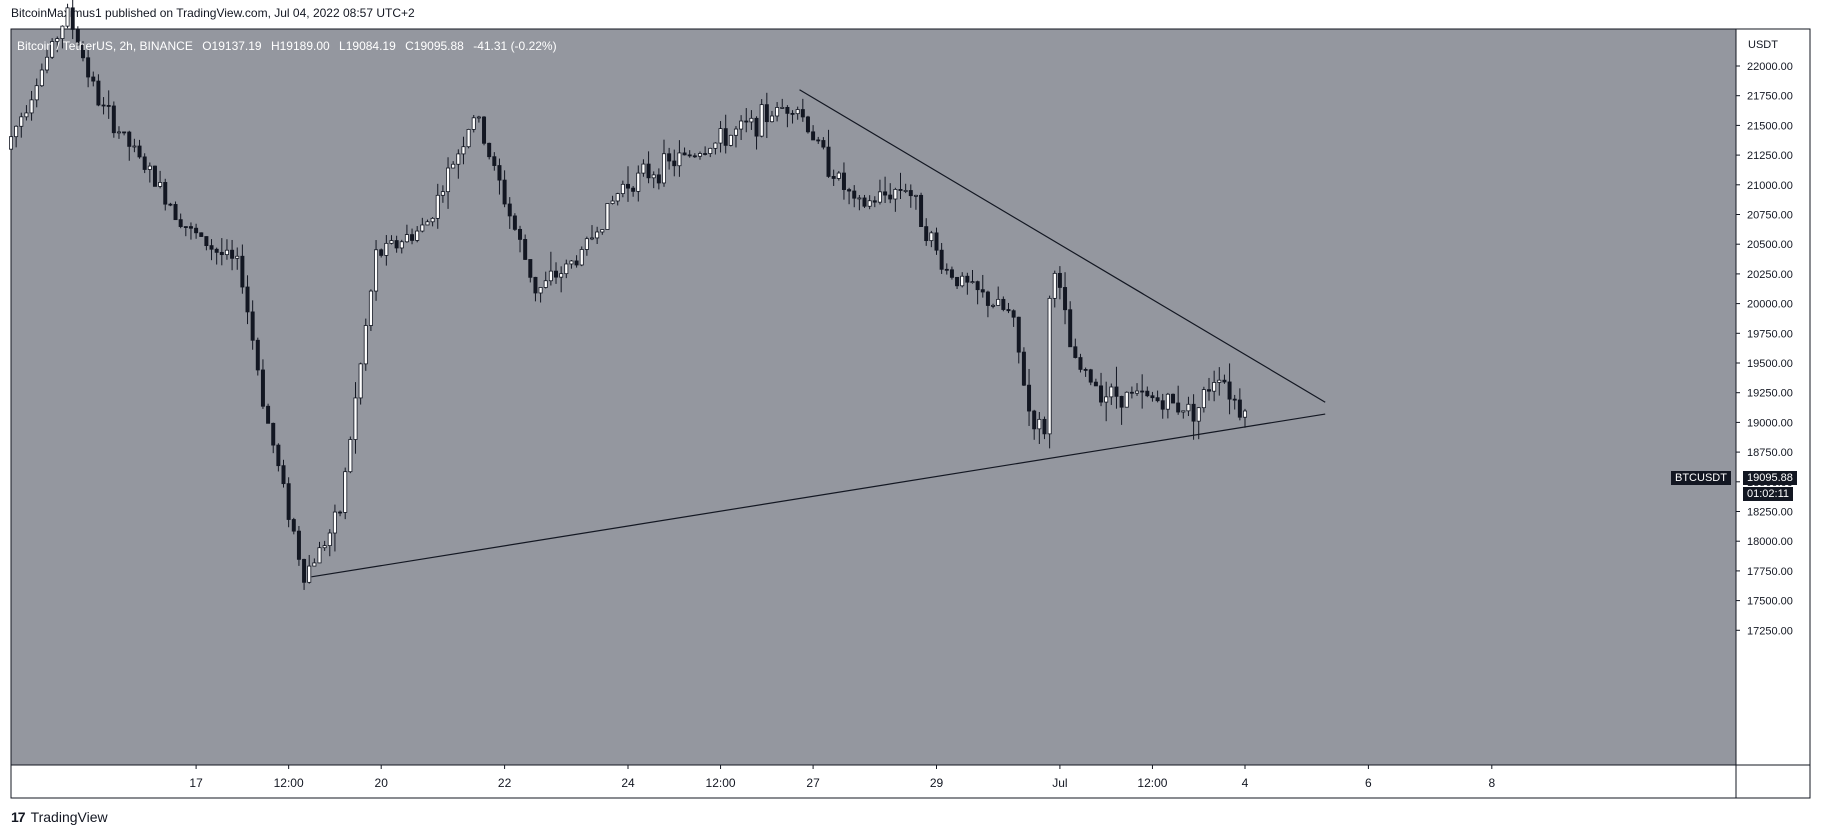 The image size is (1824, 836). Describe the element at coordinates (628, 783) in the screenshot. I see `time-tick-label: 24` at that location.